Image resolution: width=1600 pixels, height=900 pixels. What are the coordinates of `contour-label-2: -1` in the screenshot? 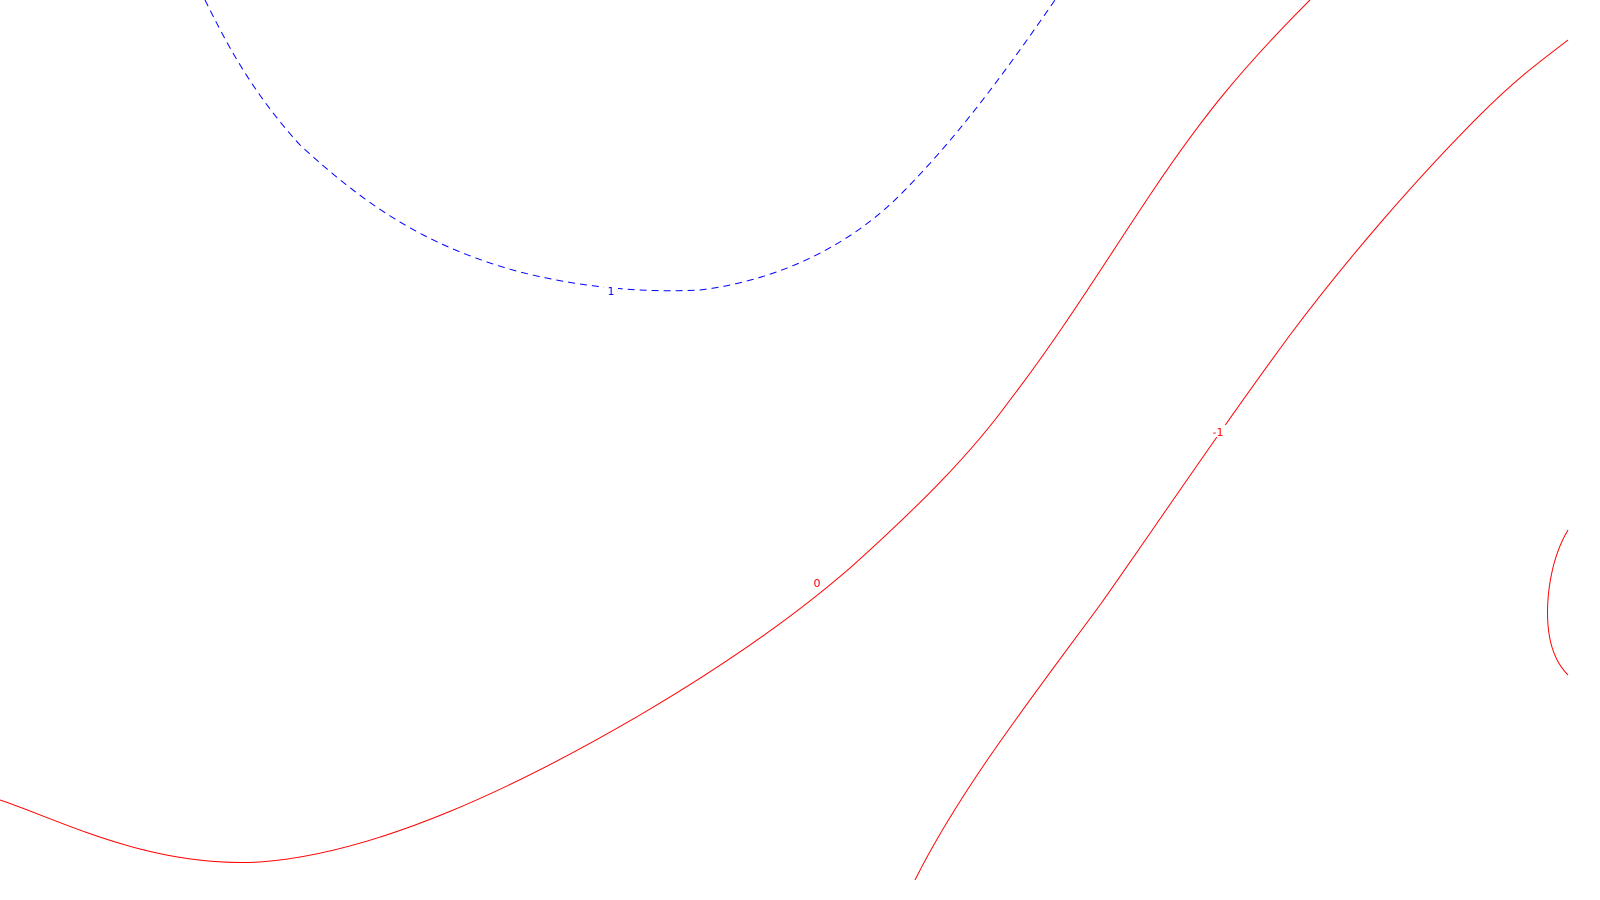 It's located at (1218, 432).